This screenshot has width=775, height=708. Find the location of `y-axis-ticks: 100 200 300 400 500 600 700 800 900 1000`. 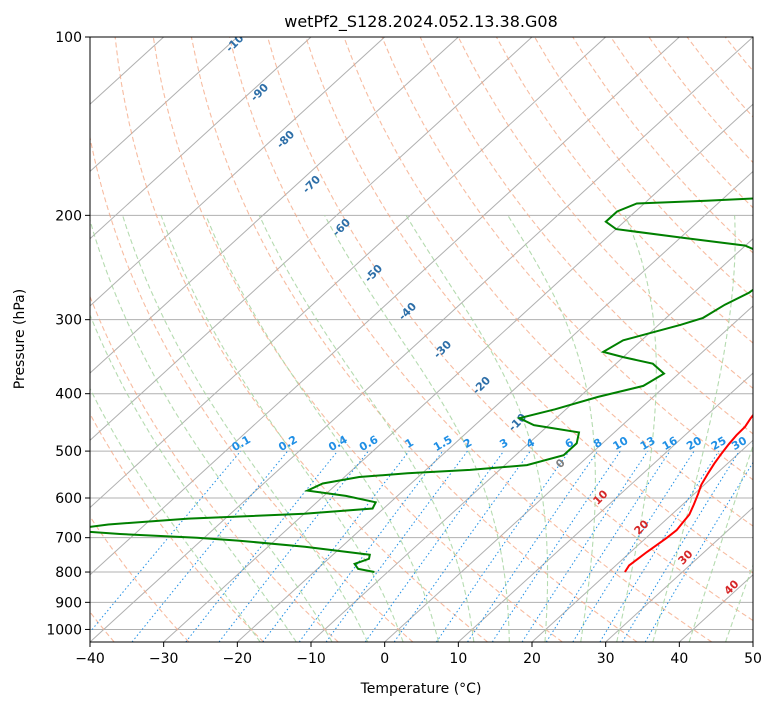

y-axis-ticks: 100 200 300 400 500 600 700 800 900 1000 is located at coordinates (68, 334).